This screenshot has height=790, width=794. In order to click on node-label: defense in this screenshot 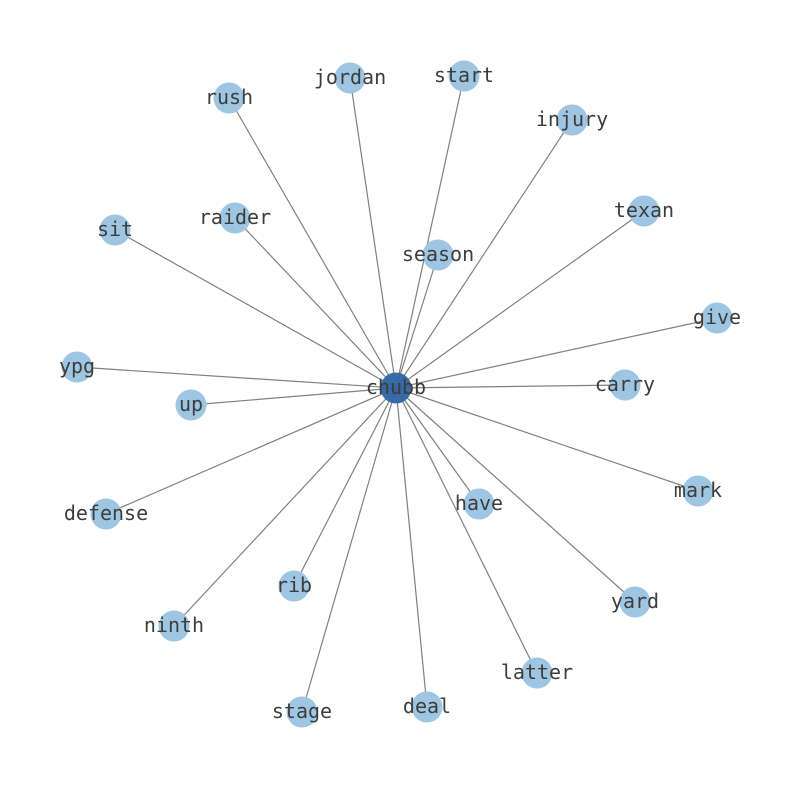, I will do `click(106, 513)`.